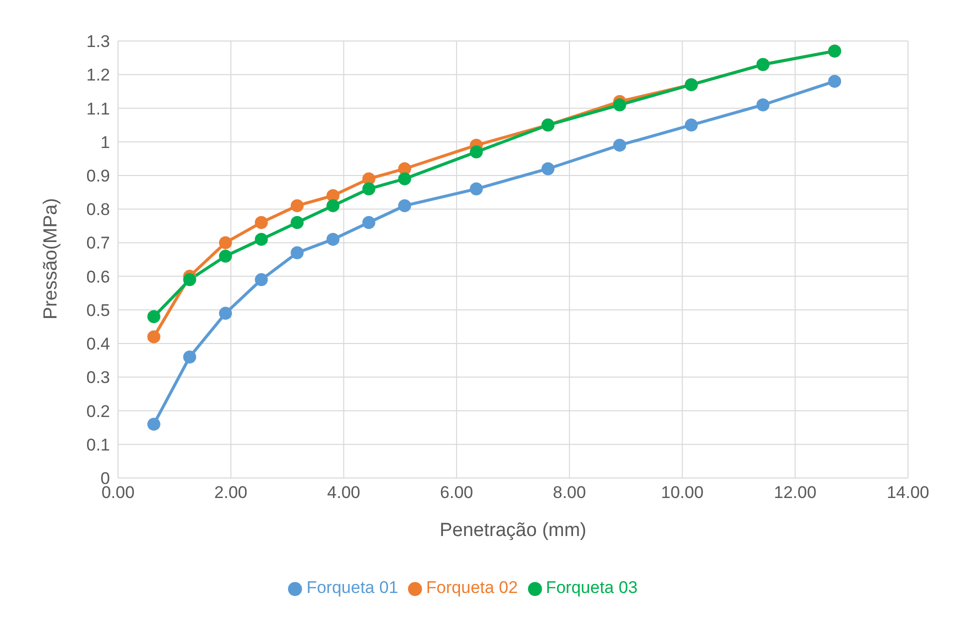 The image size is (959, 622). Describe the element at coordinates (98, 210) in the screenshot. I see `y-tick-label: 0.8` at that location.